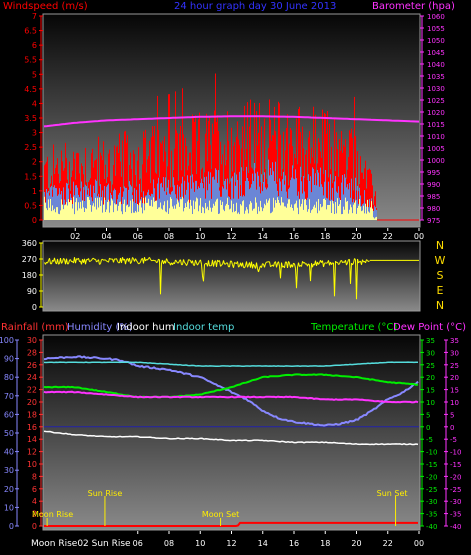 The width and height of the screenshot is (471, 555). What do you see at coordinates (200, 236) in the screenshot?
I see `wind-x-tick-label: 10` at bounding box center [200, 236].